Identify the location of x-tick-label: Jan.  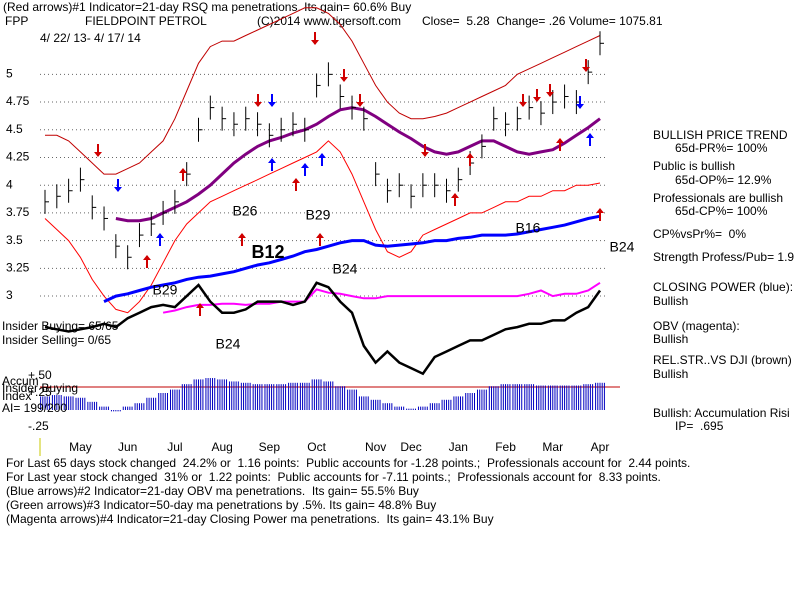
(458, 447).